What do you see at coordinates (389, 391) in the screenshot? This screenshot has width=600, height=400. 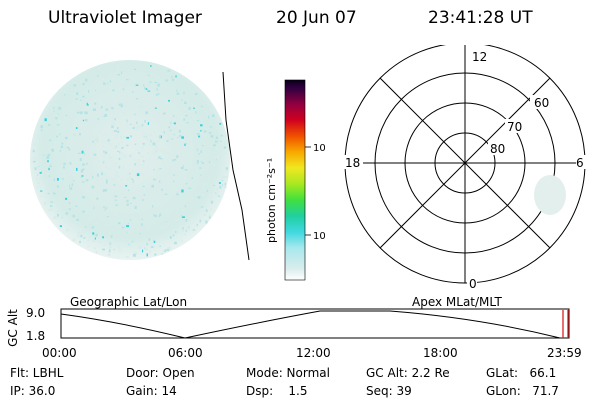 I see `status-seq: Seq: 39` at bounding box center [389, 391].